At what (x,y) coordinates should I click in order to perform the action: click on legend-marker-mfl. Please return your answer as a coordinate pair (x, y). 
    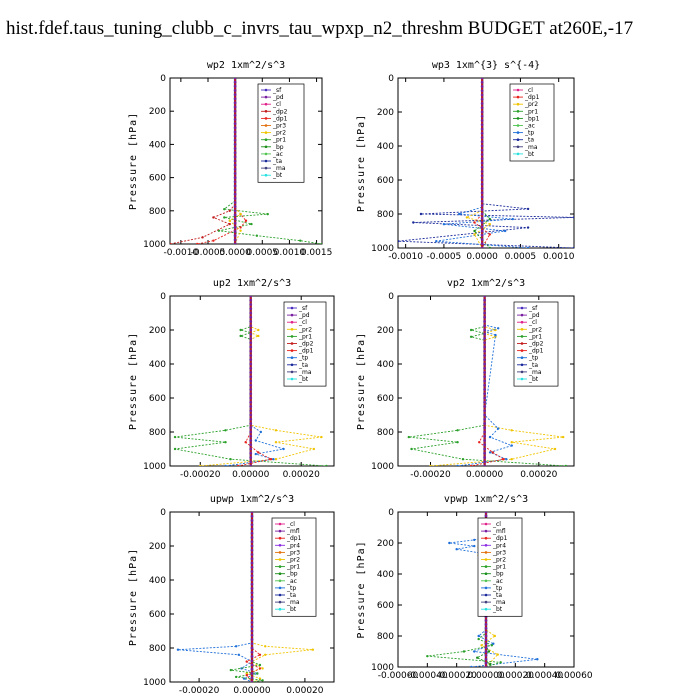
    Looking at the image, I should click on (486, 531).